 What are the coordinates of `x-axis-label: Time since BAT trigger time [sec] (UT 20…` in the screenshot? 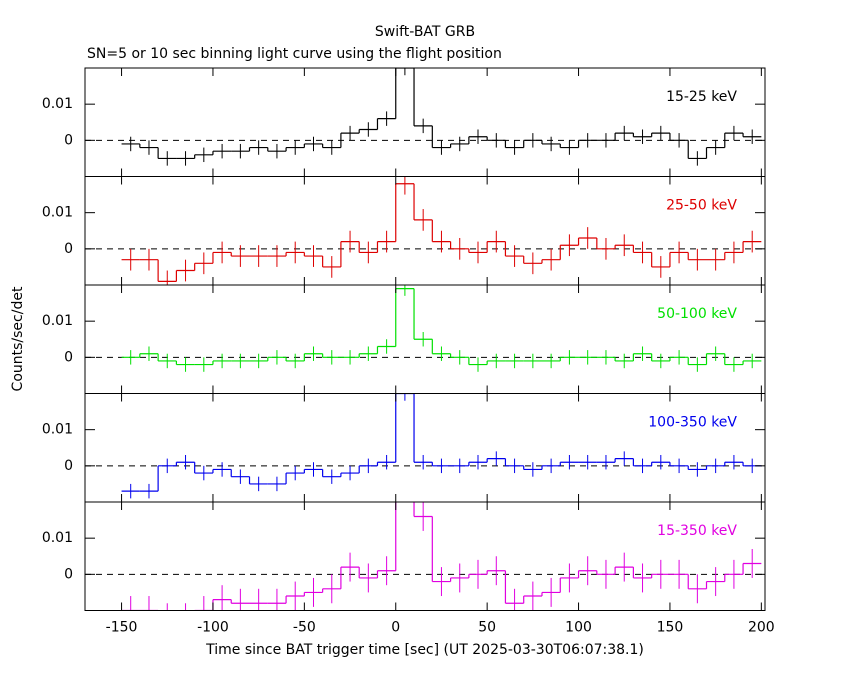 It's located at (424, 650).